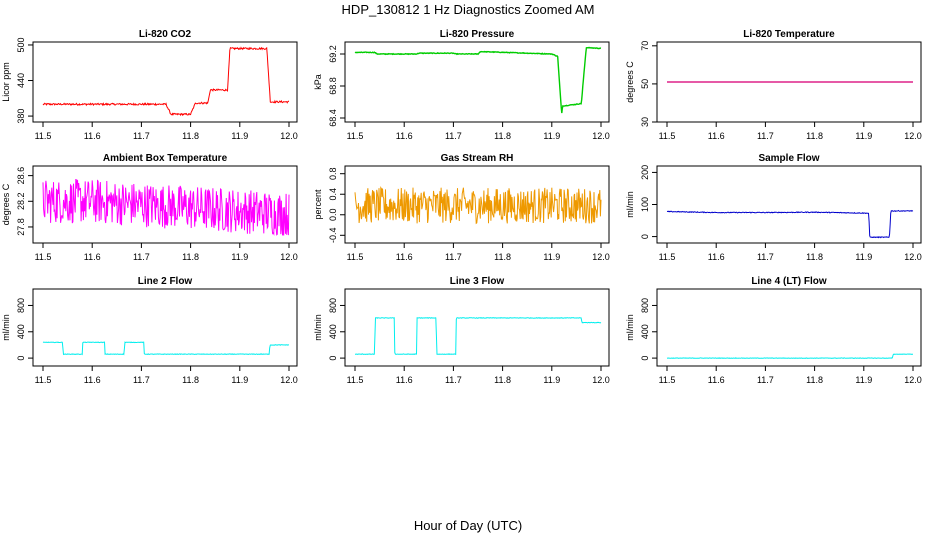 Image resolution: width=936 pixels, height=540 pixels. Describe the element at coordinates (21, 176) in the screenshot. I see `panel-4-ytick-label: 28.6` at that location.